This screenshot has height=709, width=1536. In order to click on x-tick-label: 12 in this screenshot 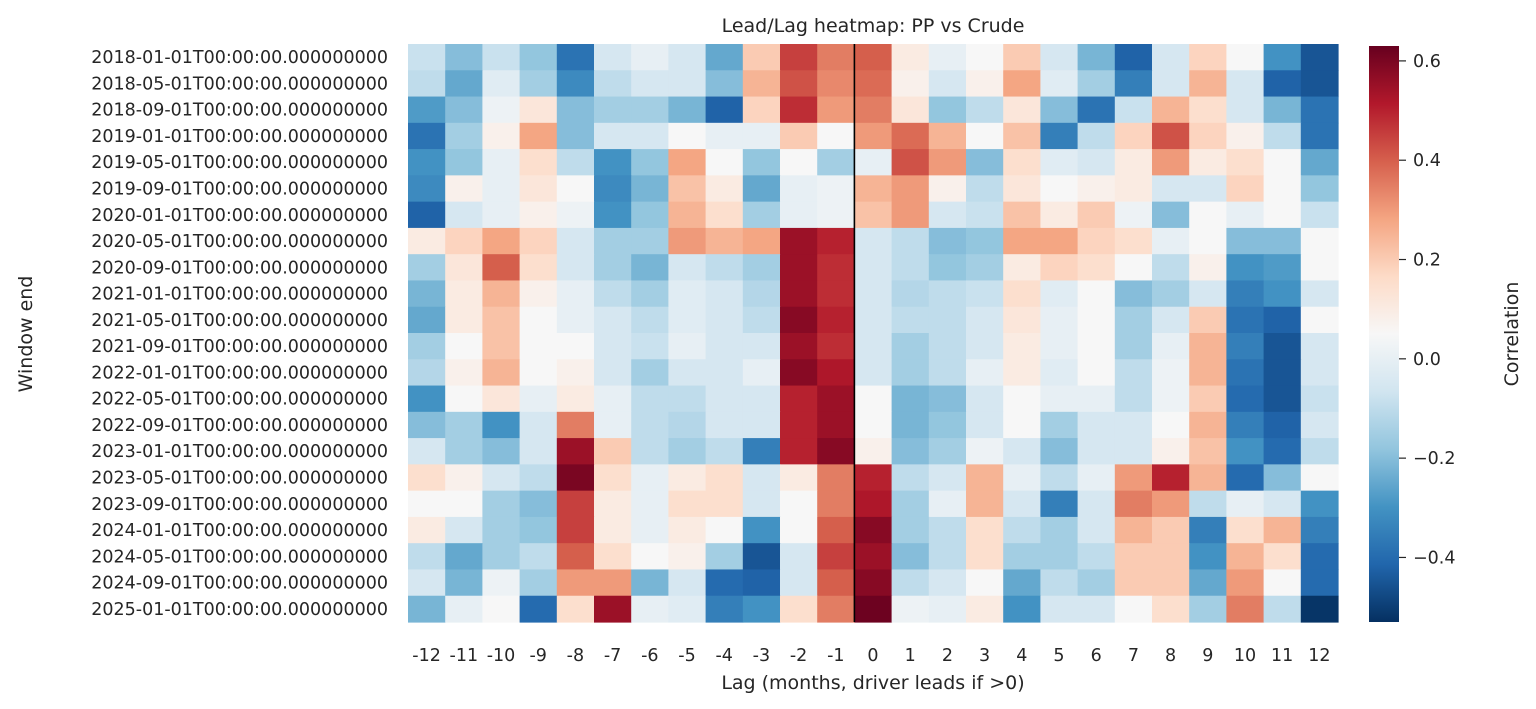, I will do `click(1319, 656)`.